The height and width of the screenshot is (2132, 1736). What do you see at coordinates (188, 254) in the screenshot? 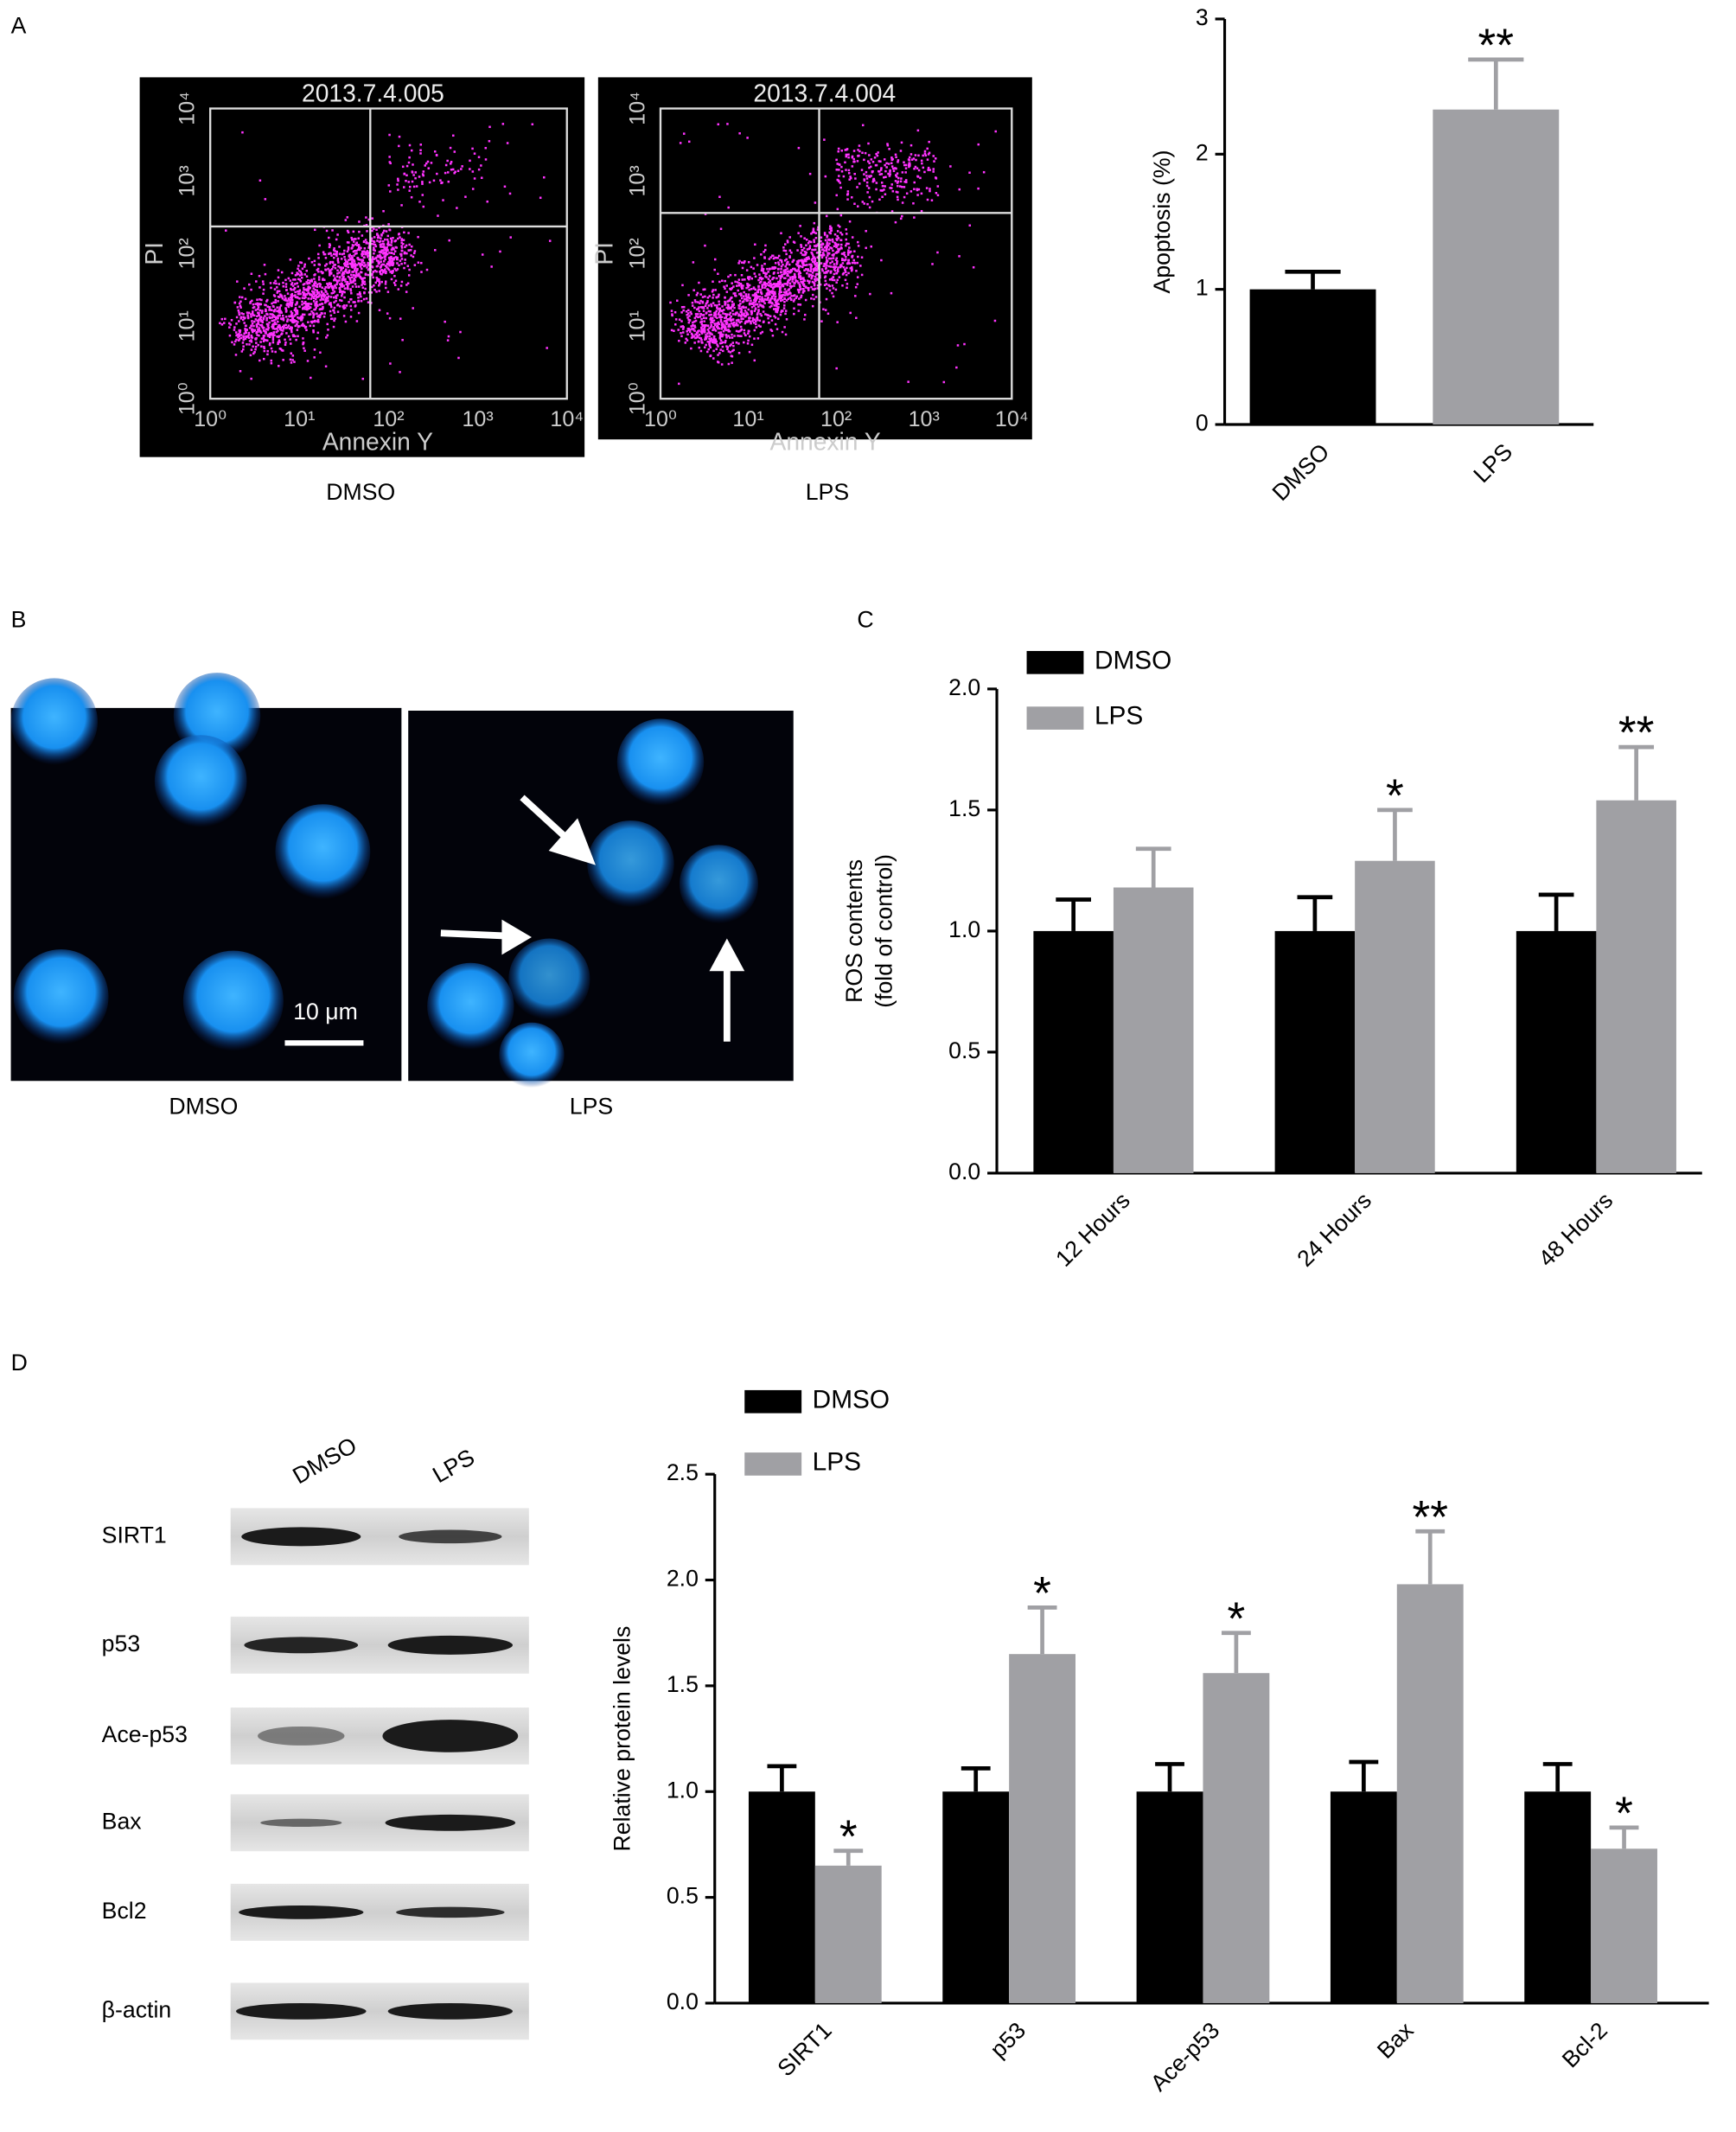
I see `y-tick-label: 10²` at bounding box center [188, 254].